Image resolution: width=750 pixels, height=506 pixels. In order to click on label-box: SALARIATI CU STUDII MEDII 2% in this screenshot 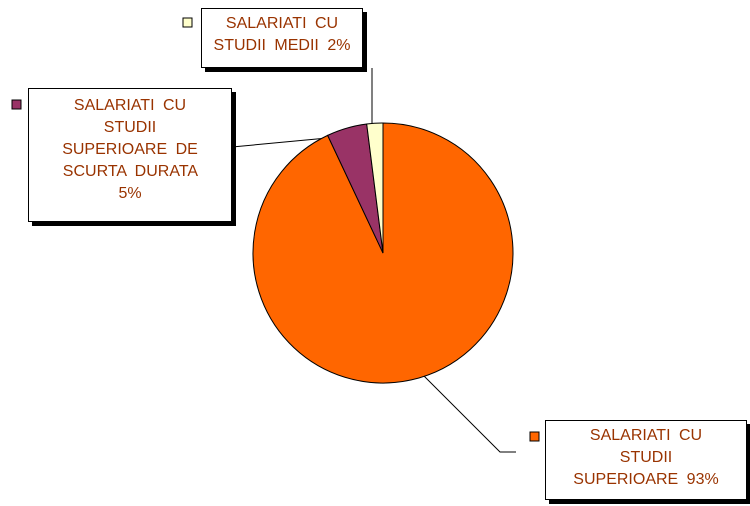, I will do `click(282, 38)`.